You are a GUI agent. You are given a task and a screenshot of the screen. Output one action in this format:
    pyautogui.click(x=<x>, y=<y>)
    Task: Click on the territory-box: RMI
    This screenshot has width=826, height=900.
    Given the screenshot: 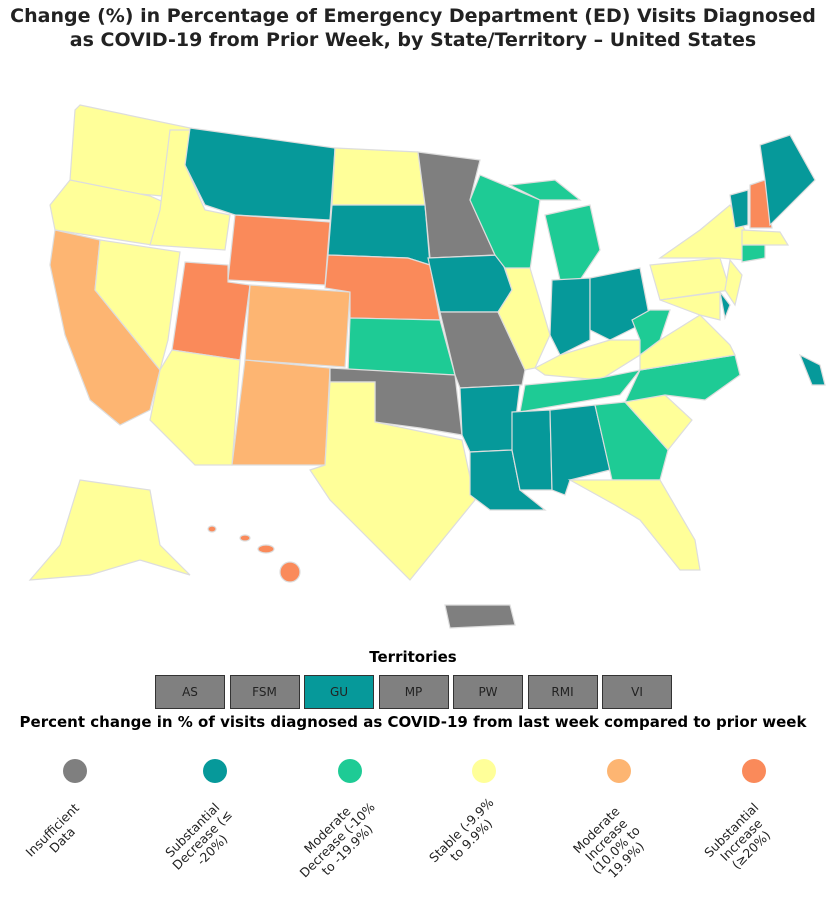 What is the action you would take?
    pyautogui.click(x=562, y=692)
    